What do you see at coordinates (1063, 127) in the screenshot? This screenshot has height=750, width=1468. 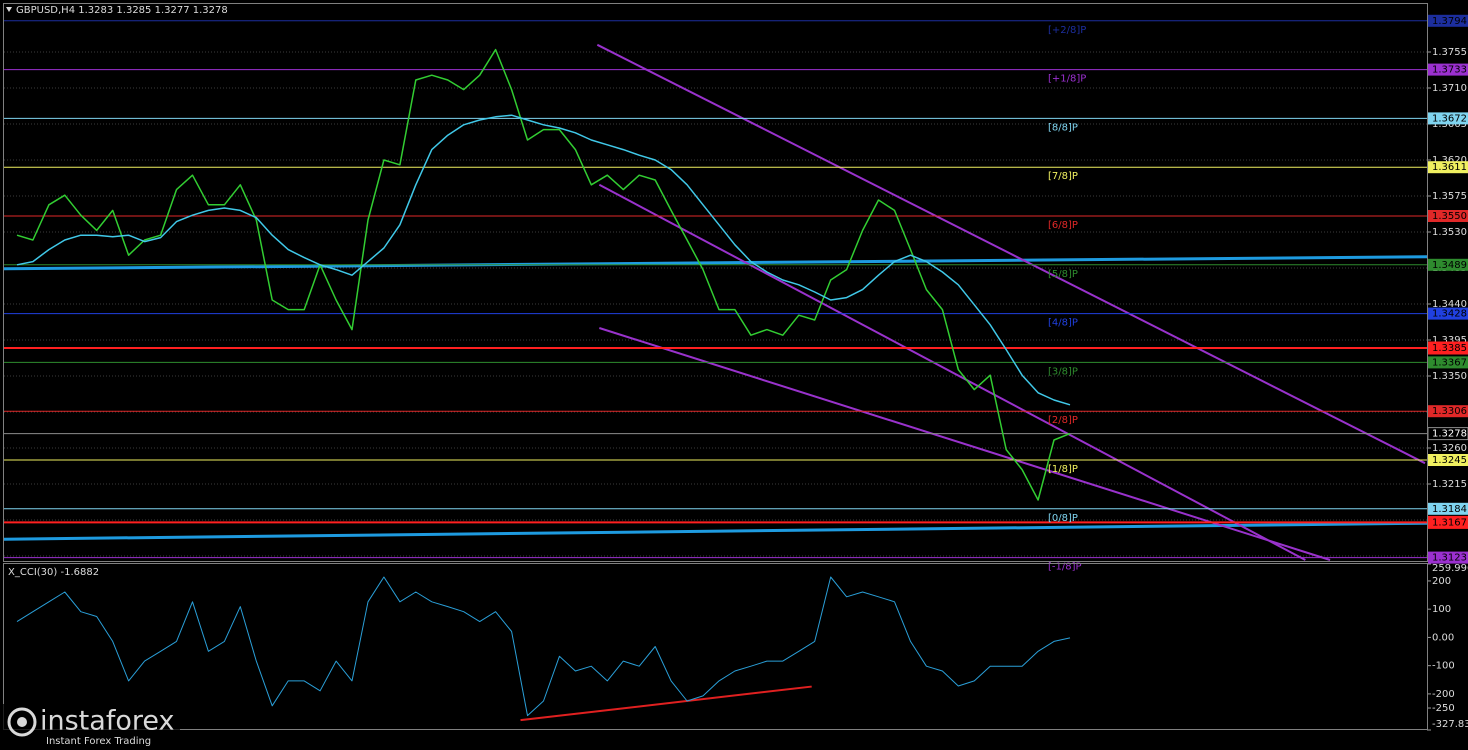 I see `murray-level-name: [8/8]P` at bounding box center [1063, 127].